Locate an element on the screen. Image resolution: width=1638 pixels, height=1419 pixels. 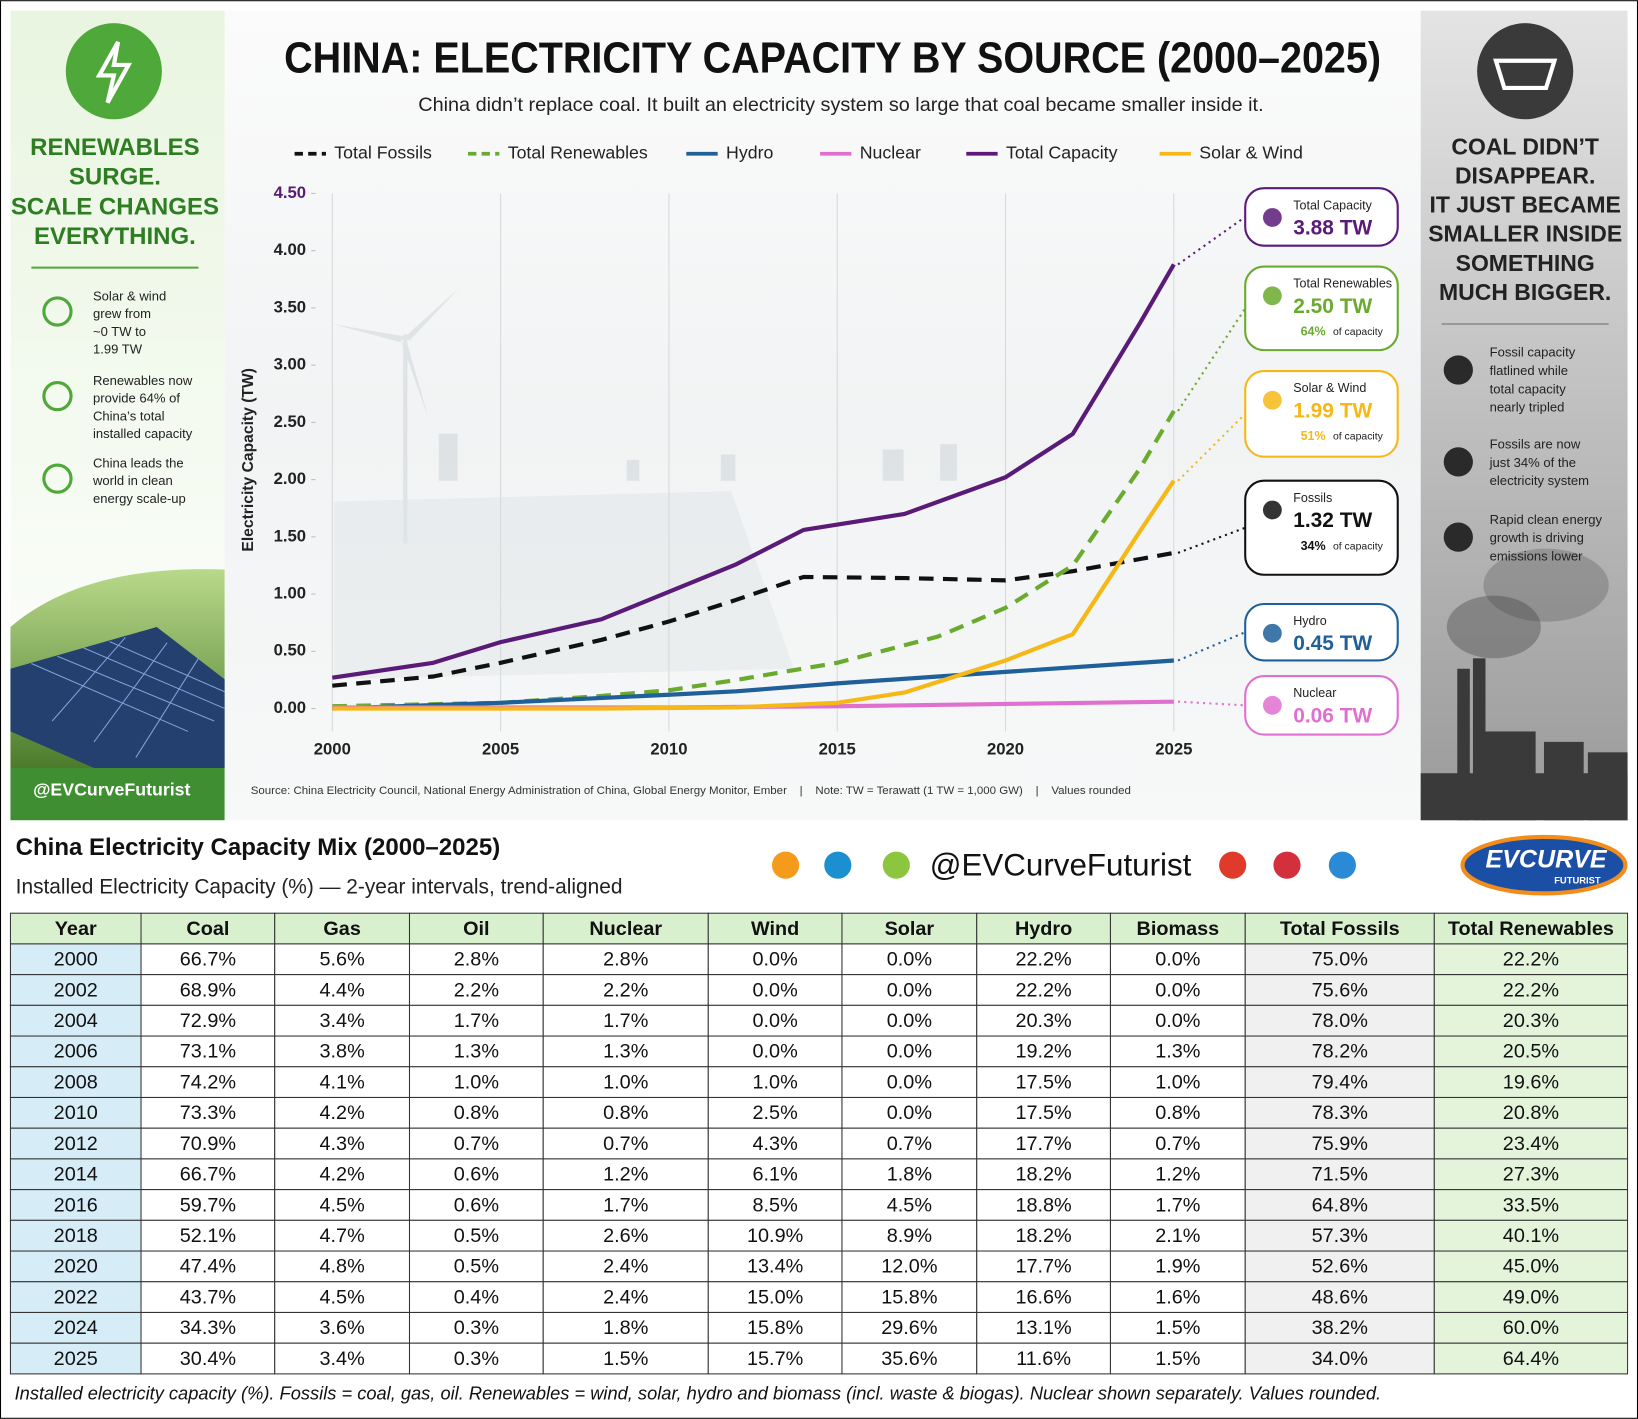
cell-text: 2022 is located at coordinates (76, 1297).